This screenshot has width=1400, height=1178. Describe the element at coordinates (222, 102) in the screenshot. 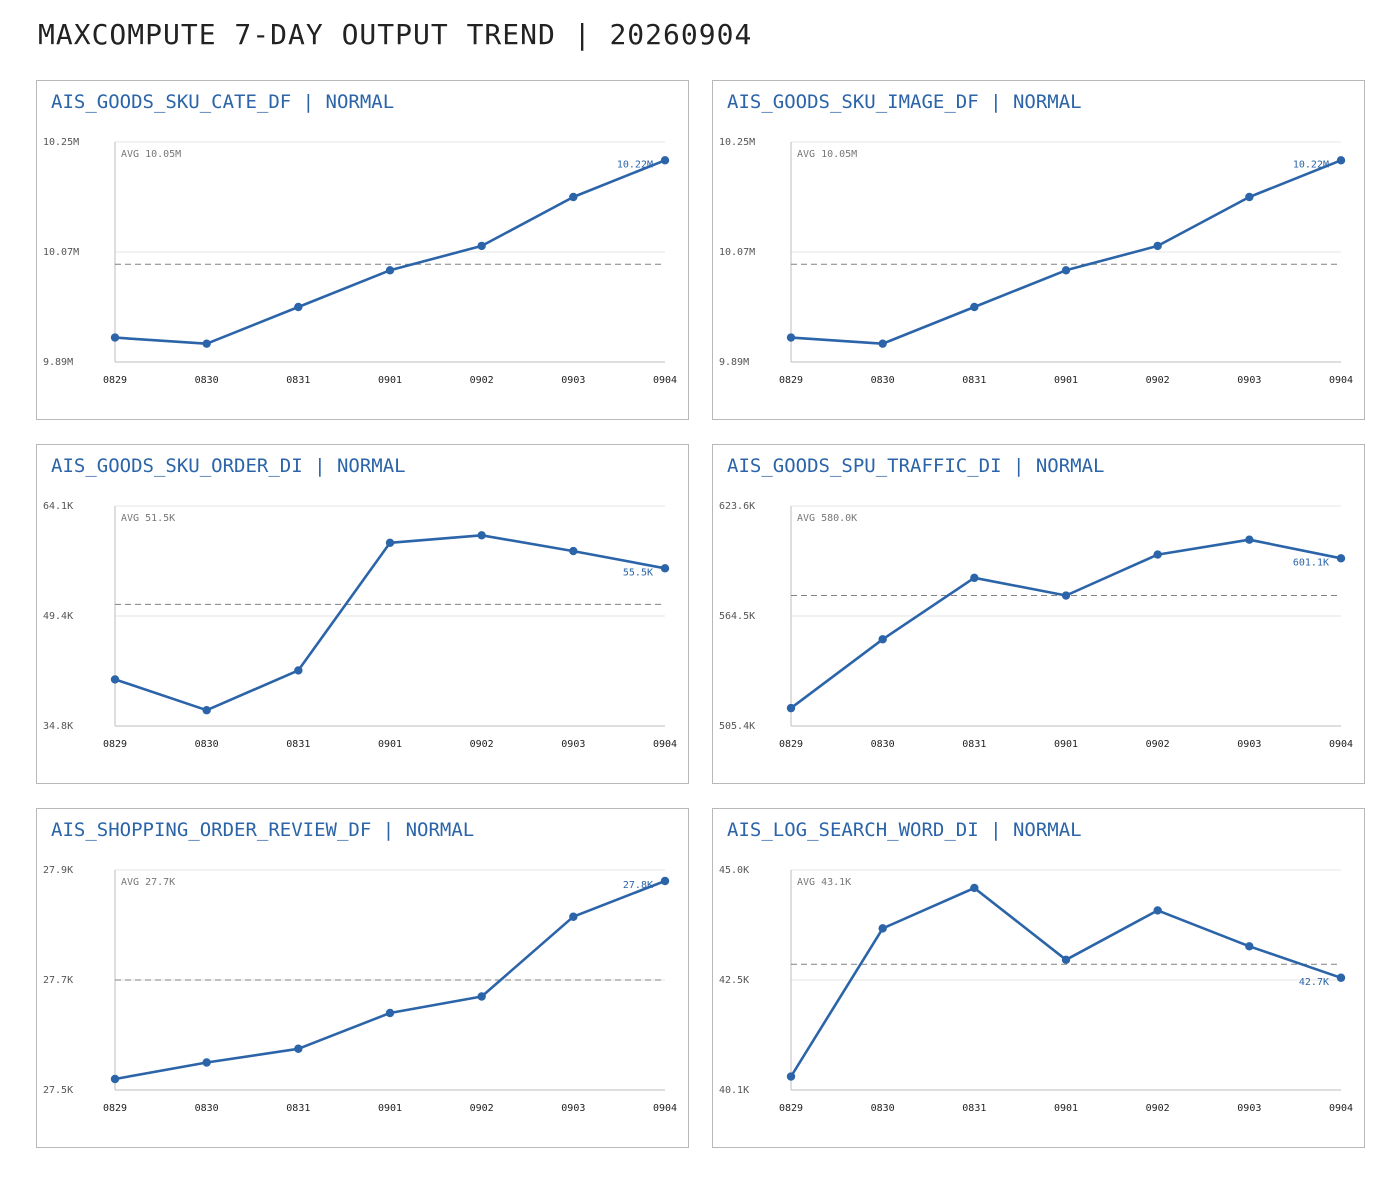

I see `panel-title: AIS_GOODS_SKU_CATE_DF | NORMAL` at that location.